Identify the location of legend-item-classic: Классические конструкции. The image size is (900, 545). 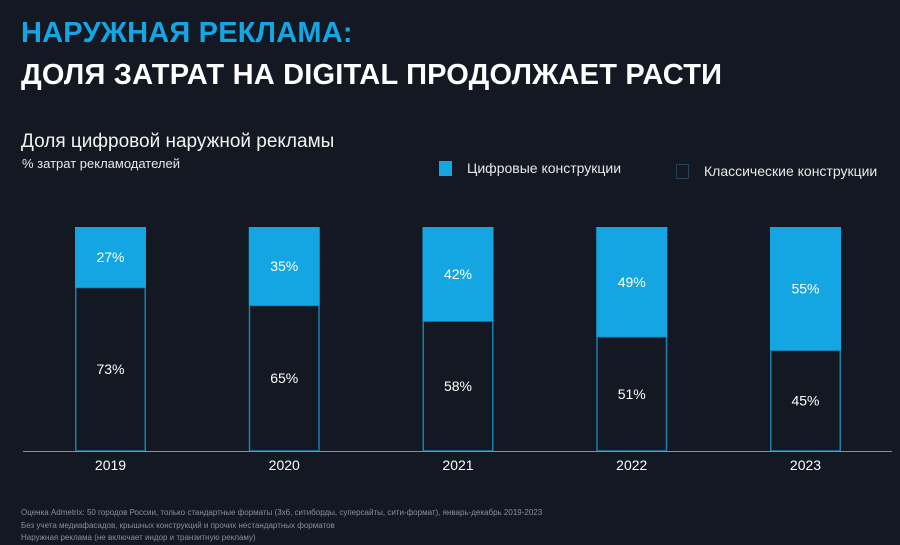
(776, 171).